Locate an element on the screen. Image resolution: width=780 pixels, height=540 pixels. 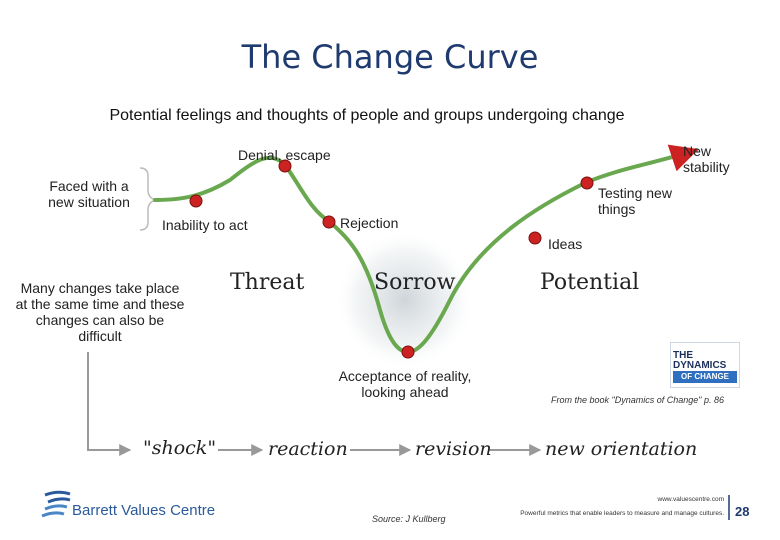
marker-ideas is located at coordinates (535, 238).